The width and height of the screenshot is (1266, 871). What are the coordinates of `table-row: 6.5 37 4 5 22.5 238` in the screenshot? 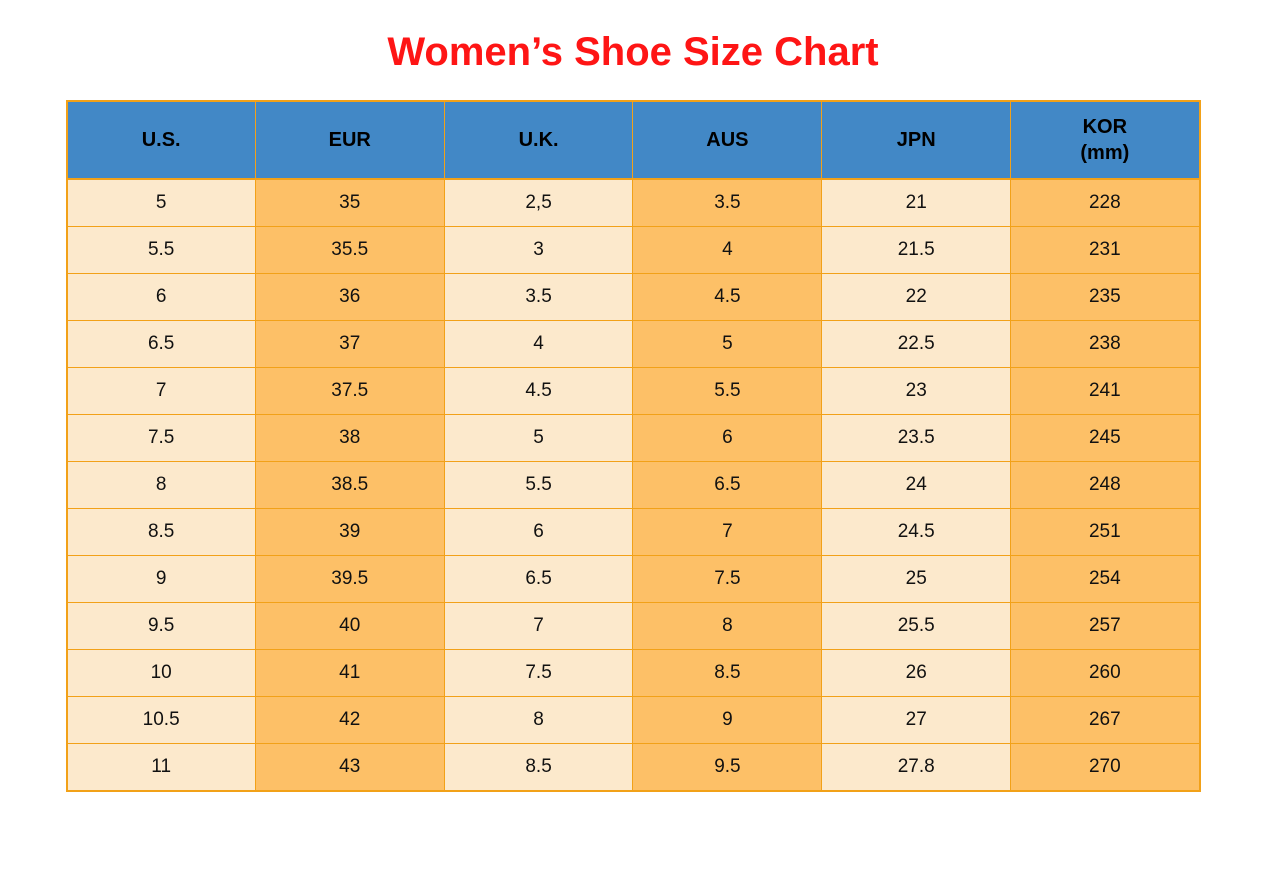 It's located at (633, 344).